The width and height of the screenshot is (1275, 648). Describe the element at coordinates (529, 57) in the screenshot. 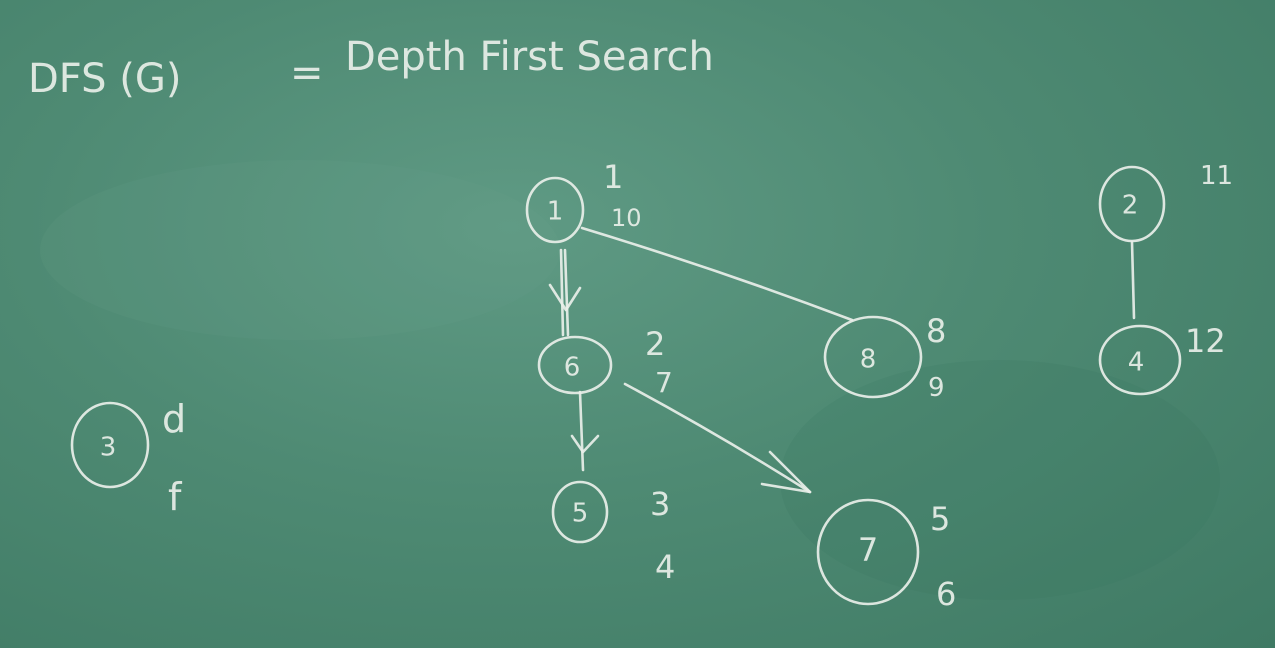

I see `heading-right: Depth First Search` at that location.